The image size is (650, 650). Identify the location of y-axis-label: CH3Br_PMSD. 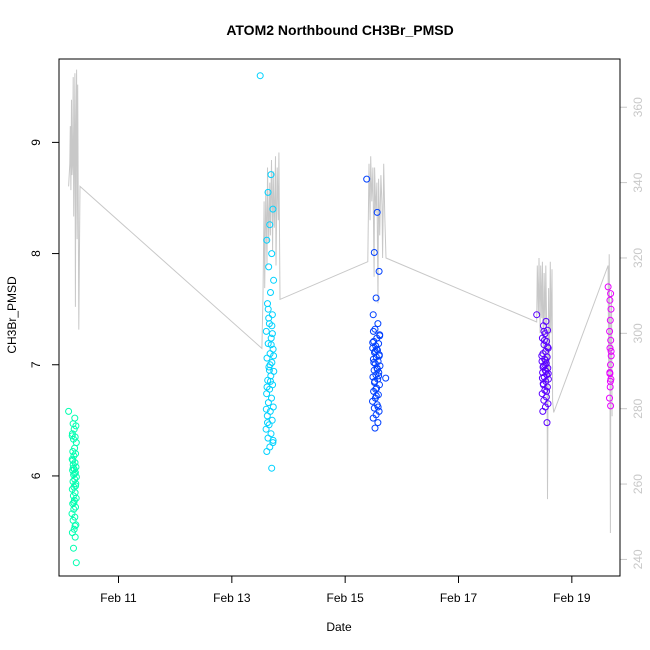
(12, 315).